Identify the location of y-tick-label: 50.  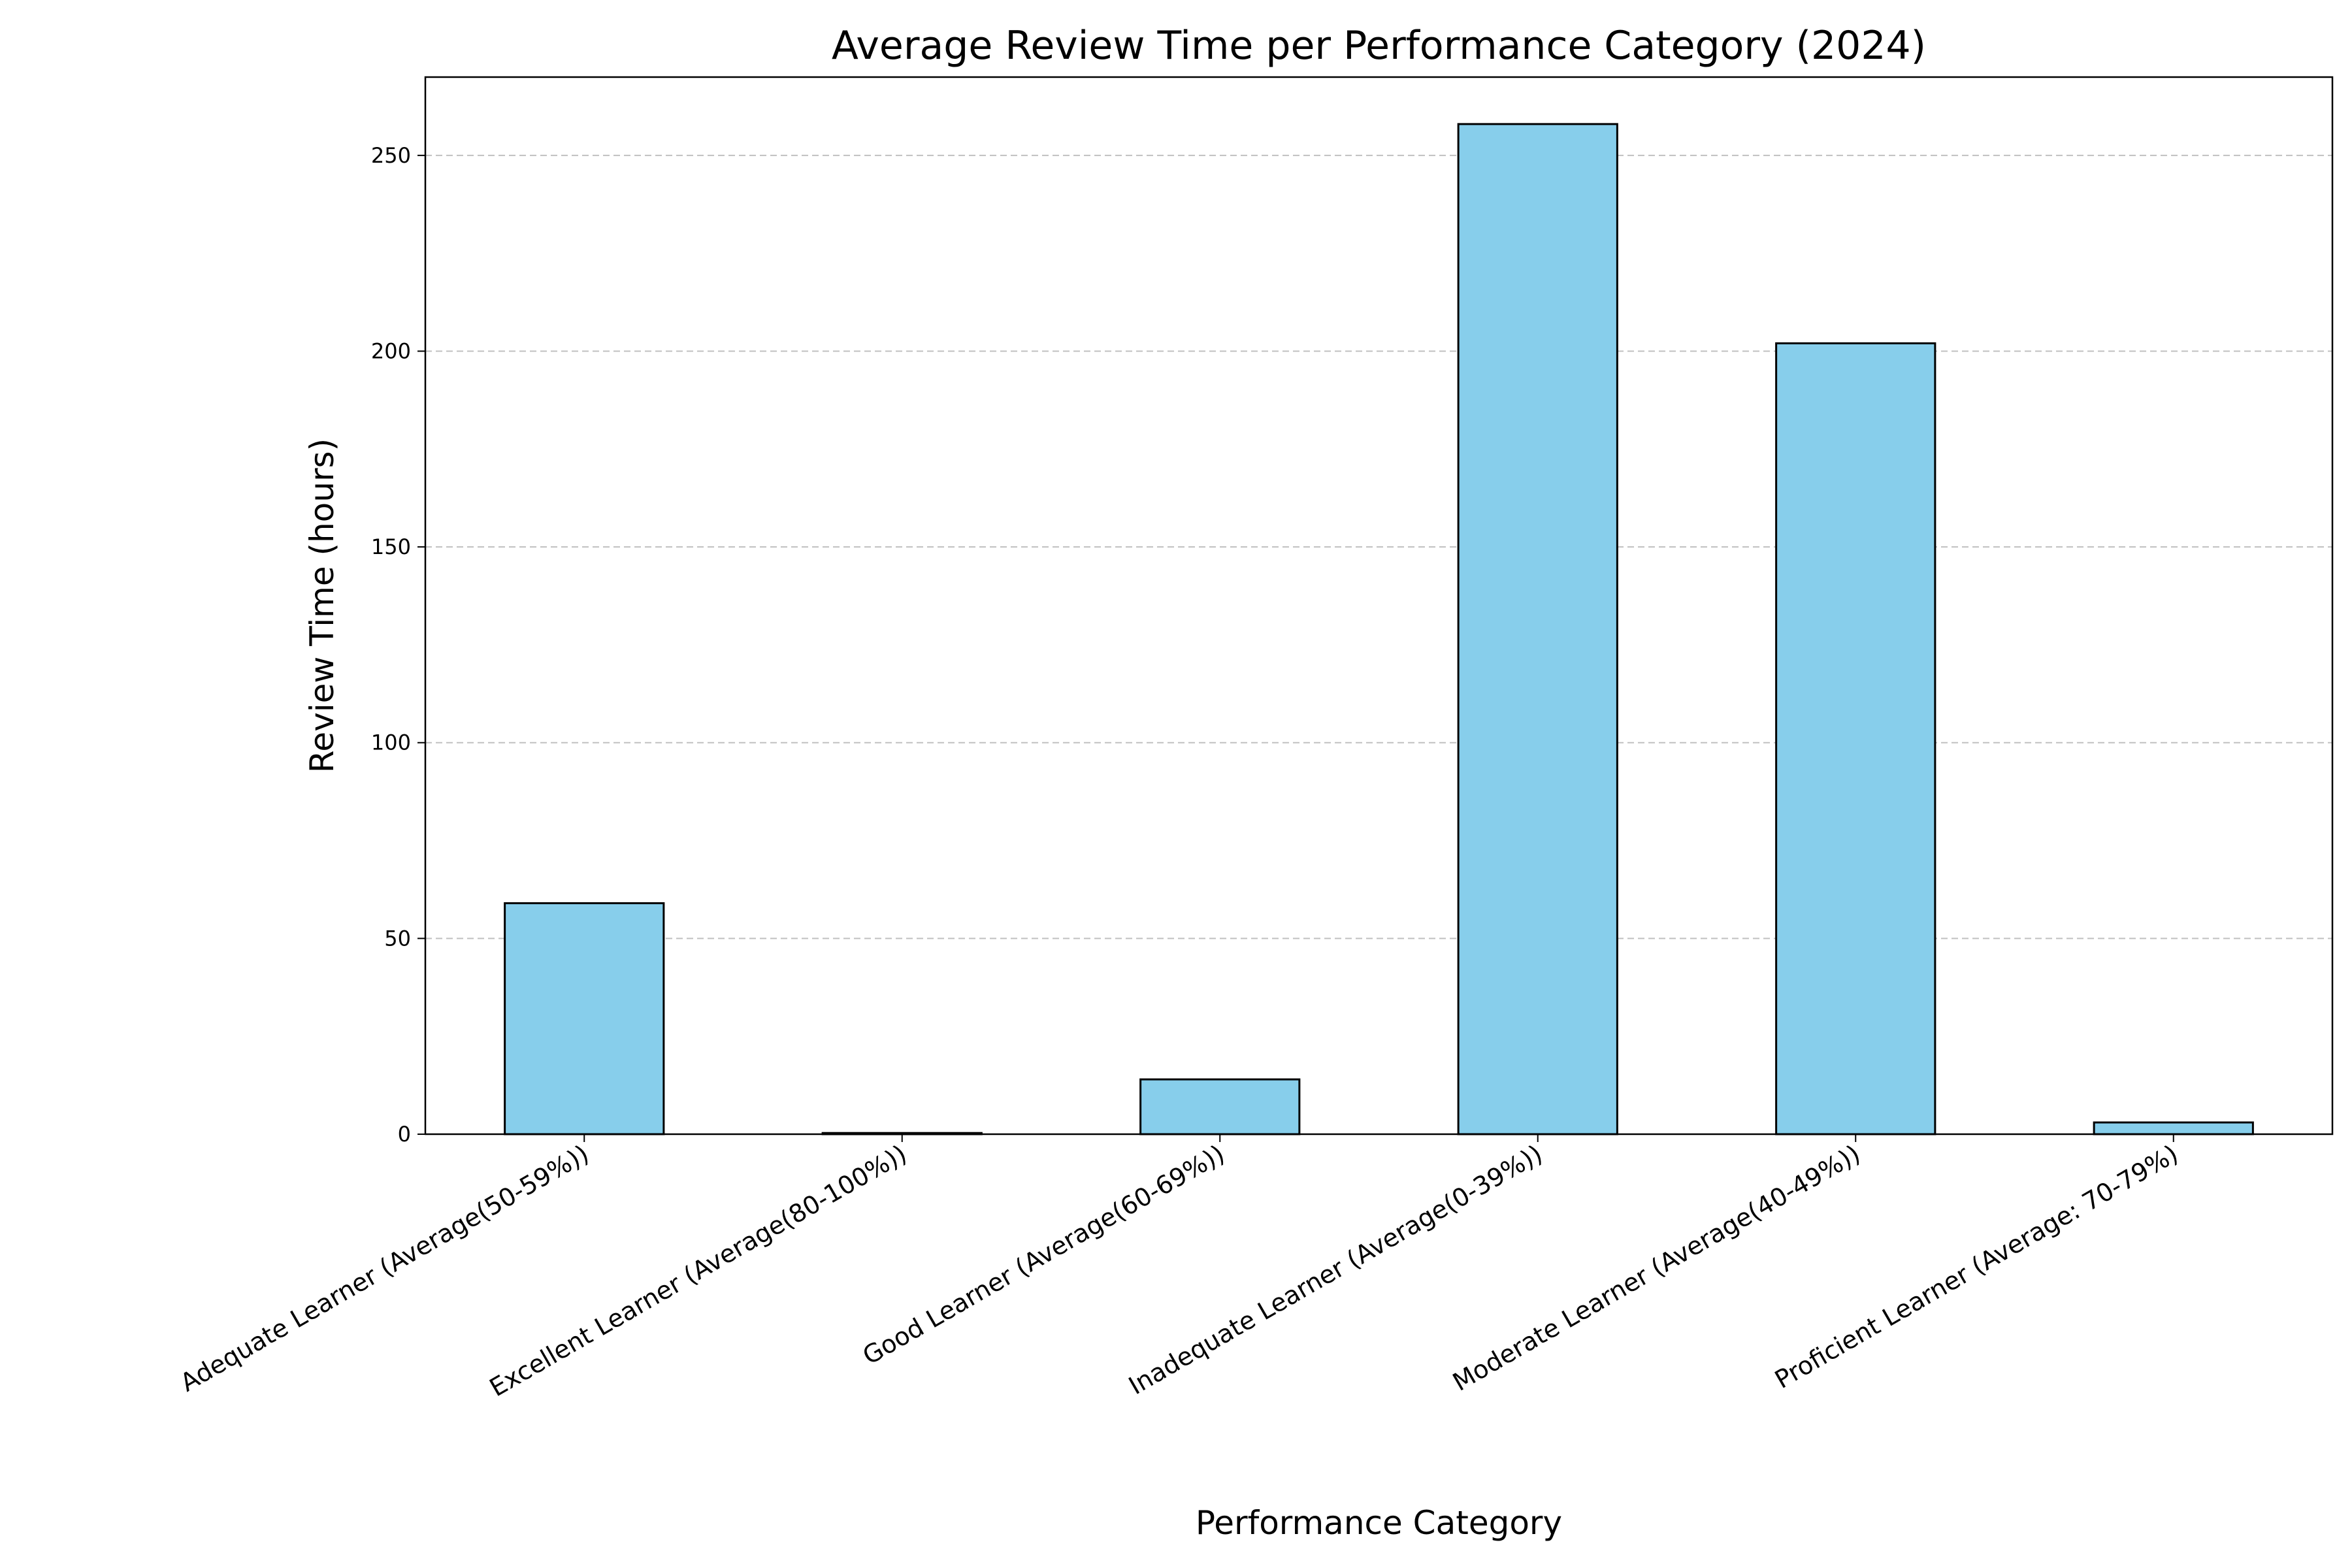
(397, 938).